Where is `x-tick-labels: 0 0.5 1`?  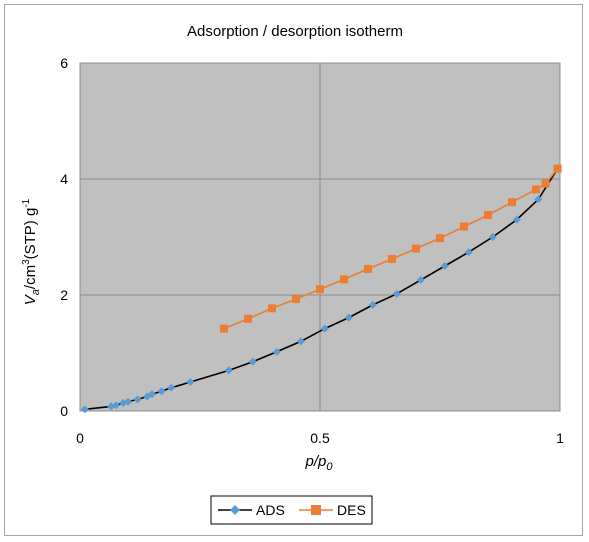 x-tick-labels: 0 0.5 1 is located at coordinates (320, 438).